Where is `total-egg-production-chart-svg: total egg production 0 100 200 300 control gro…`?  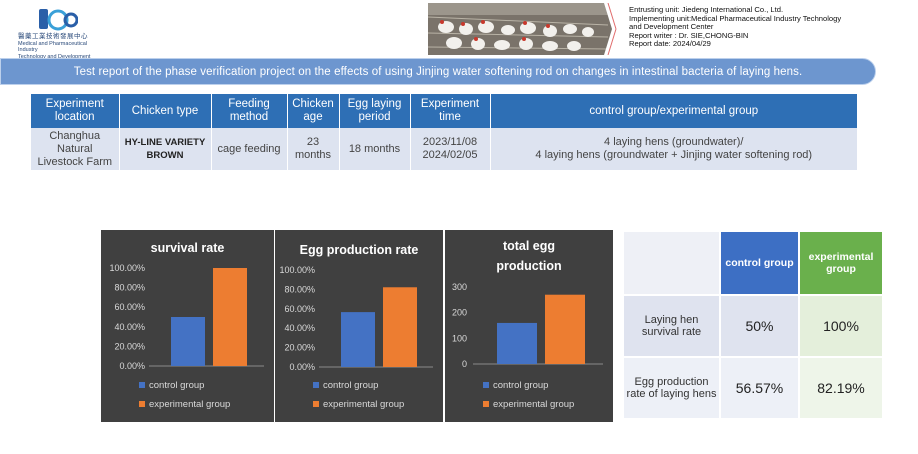 total-egg-production-chart-svg: total egg production 0 100 200 300 control gro… is located at coordinates (527, 324).